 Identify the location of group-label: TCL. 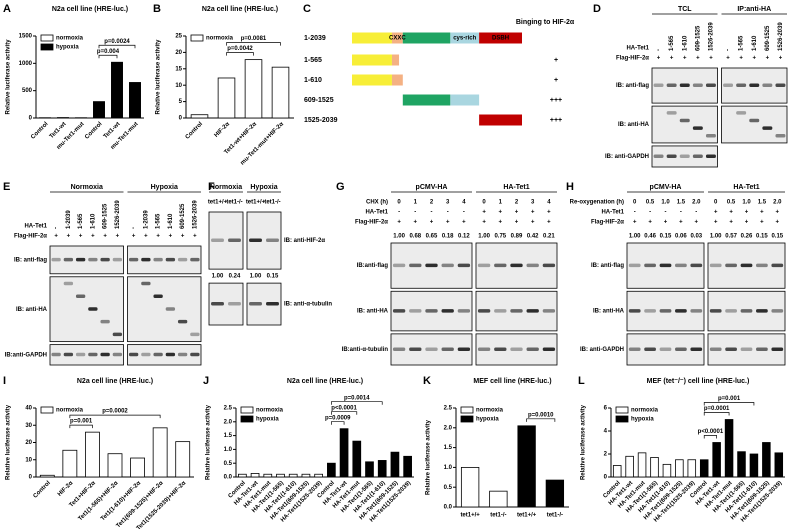
(685, 9).